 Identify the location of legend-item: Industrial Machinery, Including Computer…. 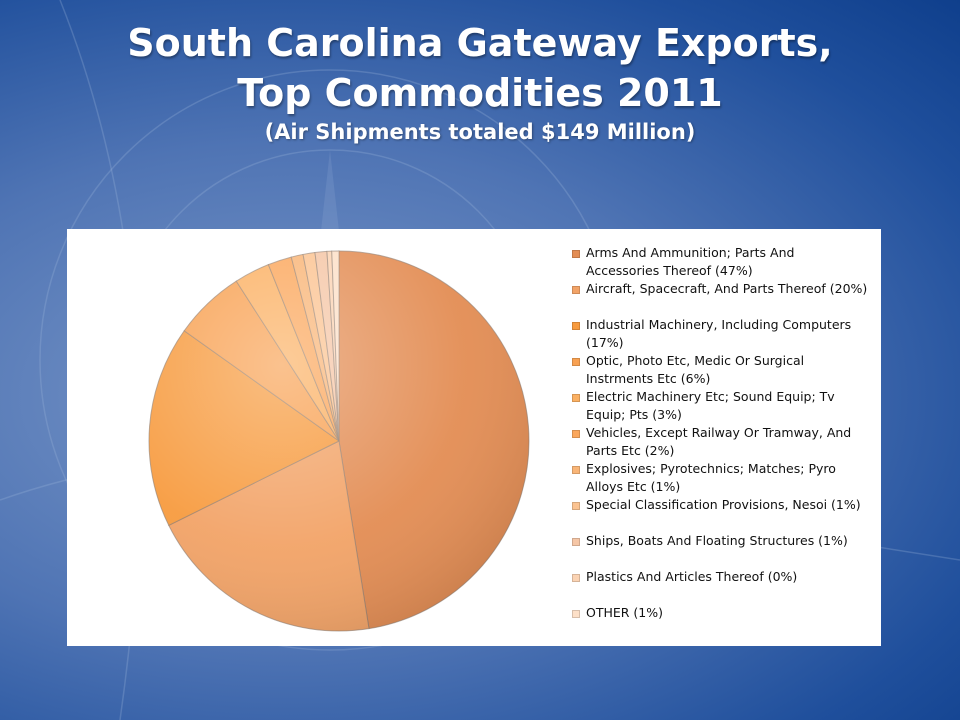
(722, 334).